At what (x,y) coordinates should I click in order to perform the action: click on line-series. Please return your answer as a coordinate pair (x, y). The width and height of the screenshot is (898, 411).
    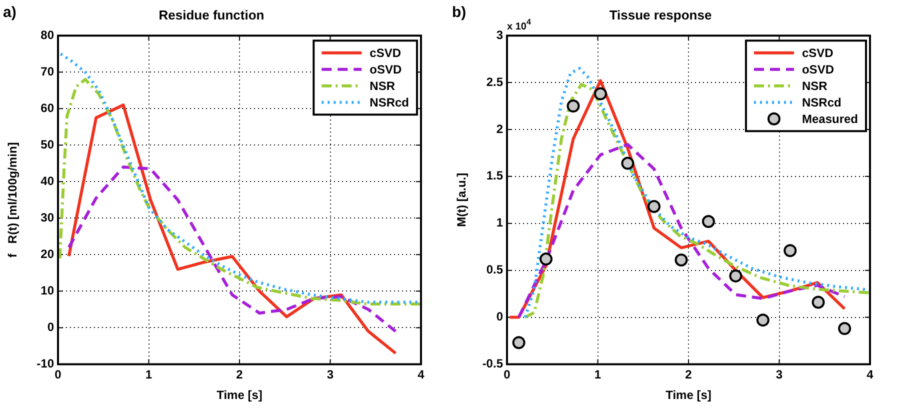
    Looking at the image, I should click on (232, 249).